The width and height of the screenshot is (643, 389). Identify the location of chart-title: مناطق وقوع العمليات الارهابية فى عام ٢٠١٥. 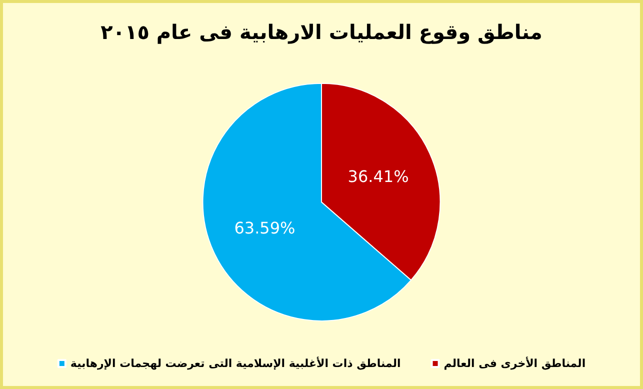
(321, 32).